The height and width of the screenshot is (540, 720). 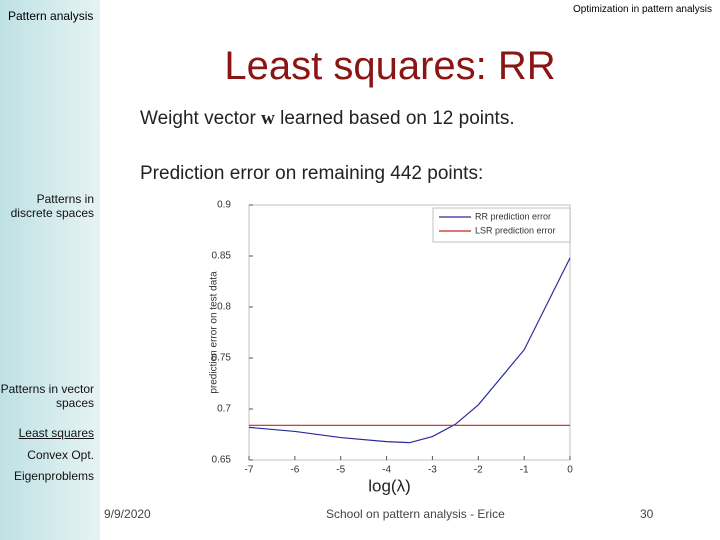 What do you see at coordinates (224, 409) in the screenshot?
I see `y-tick-label: 0.7` at bounding box center [224, 409].